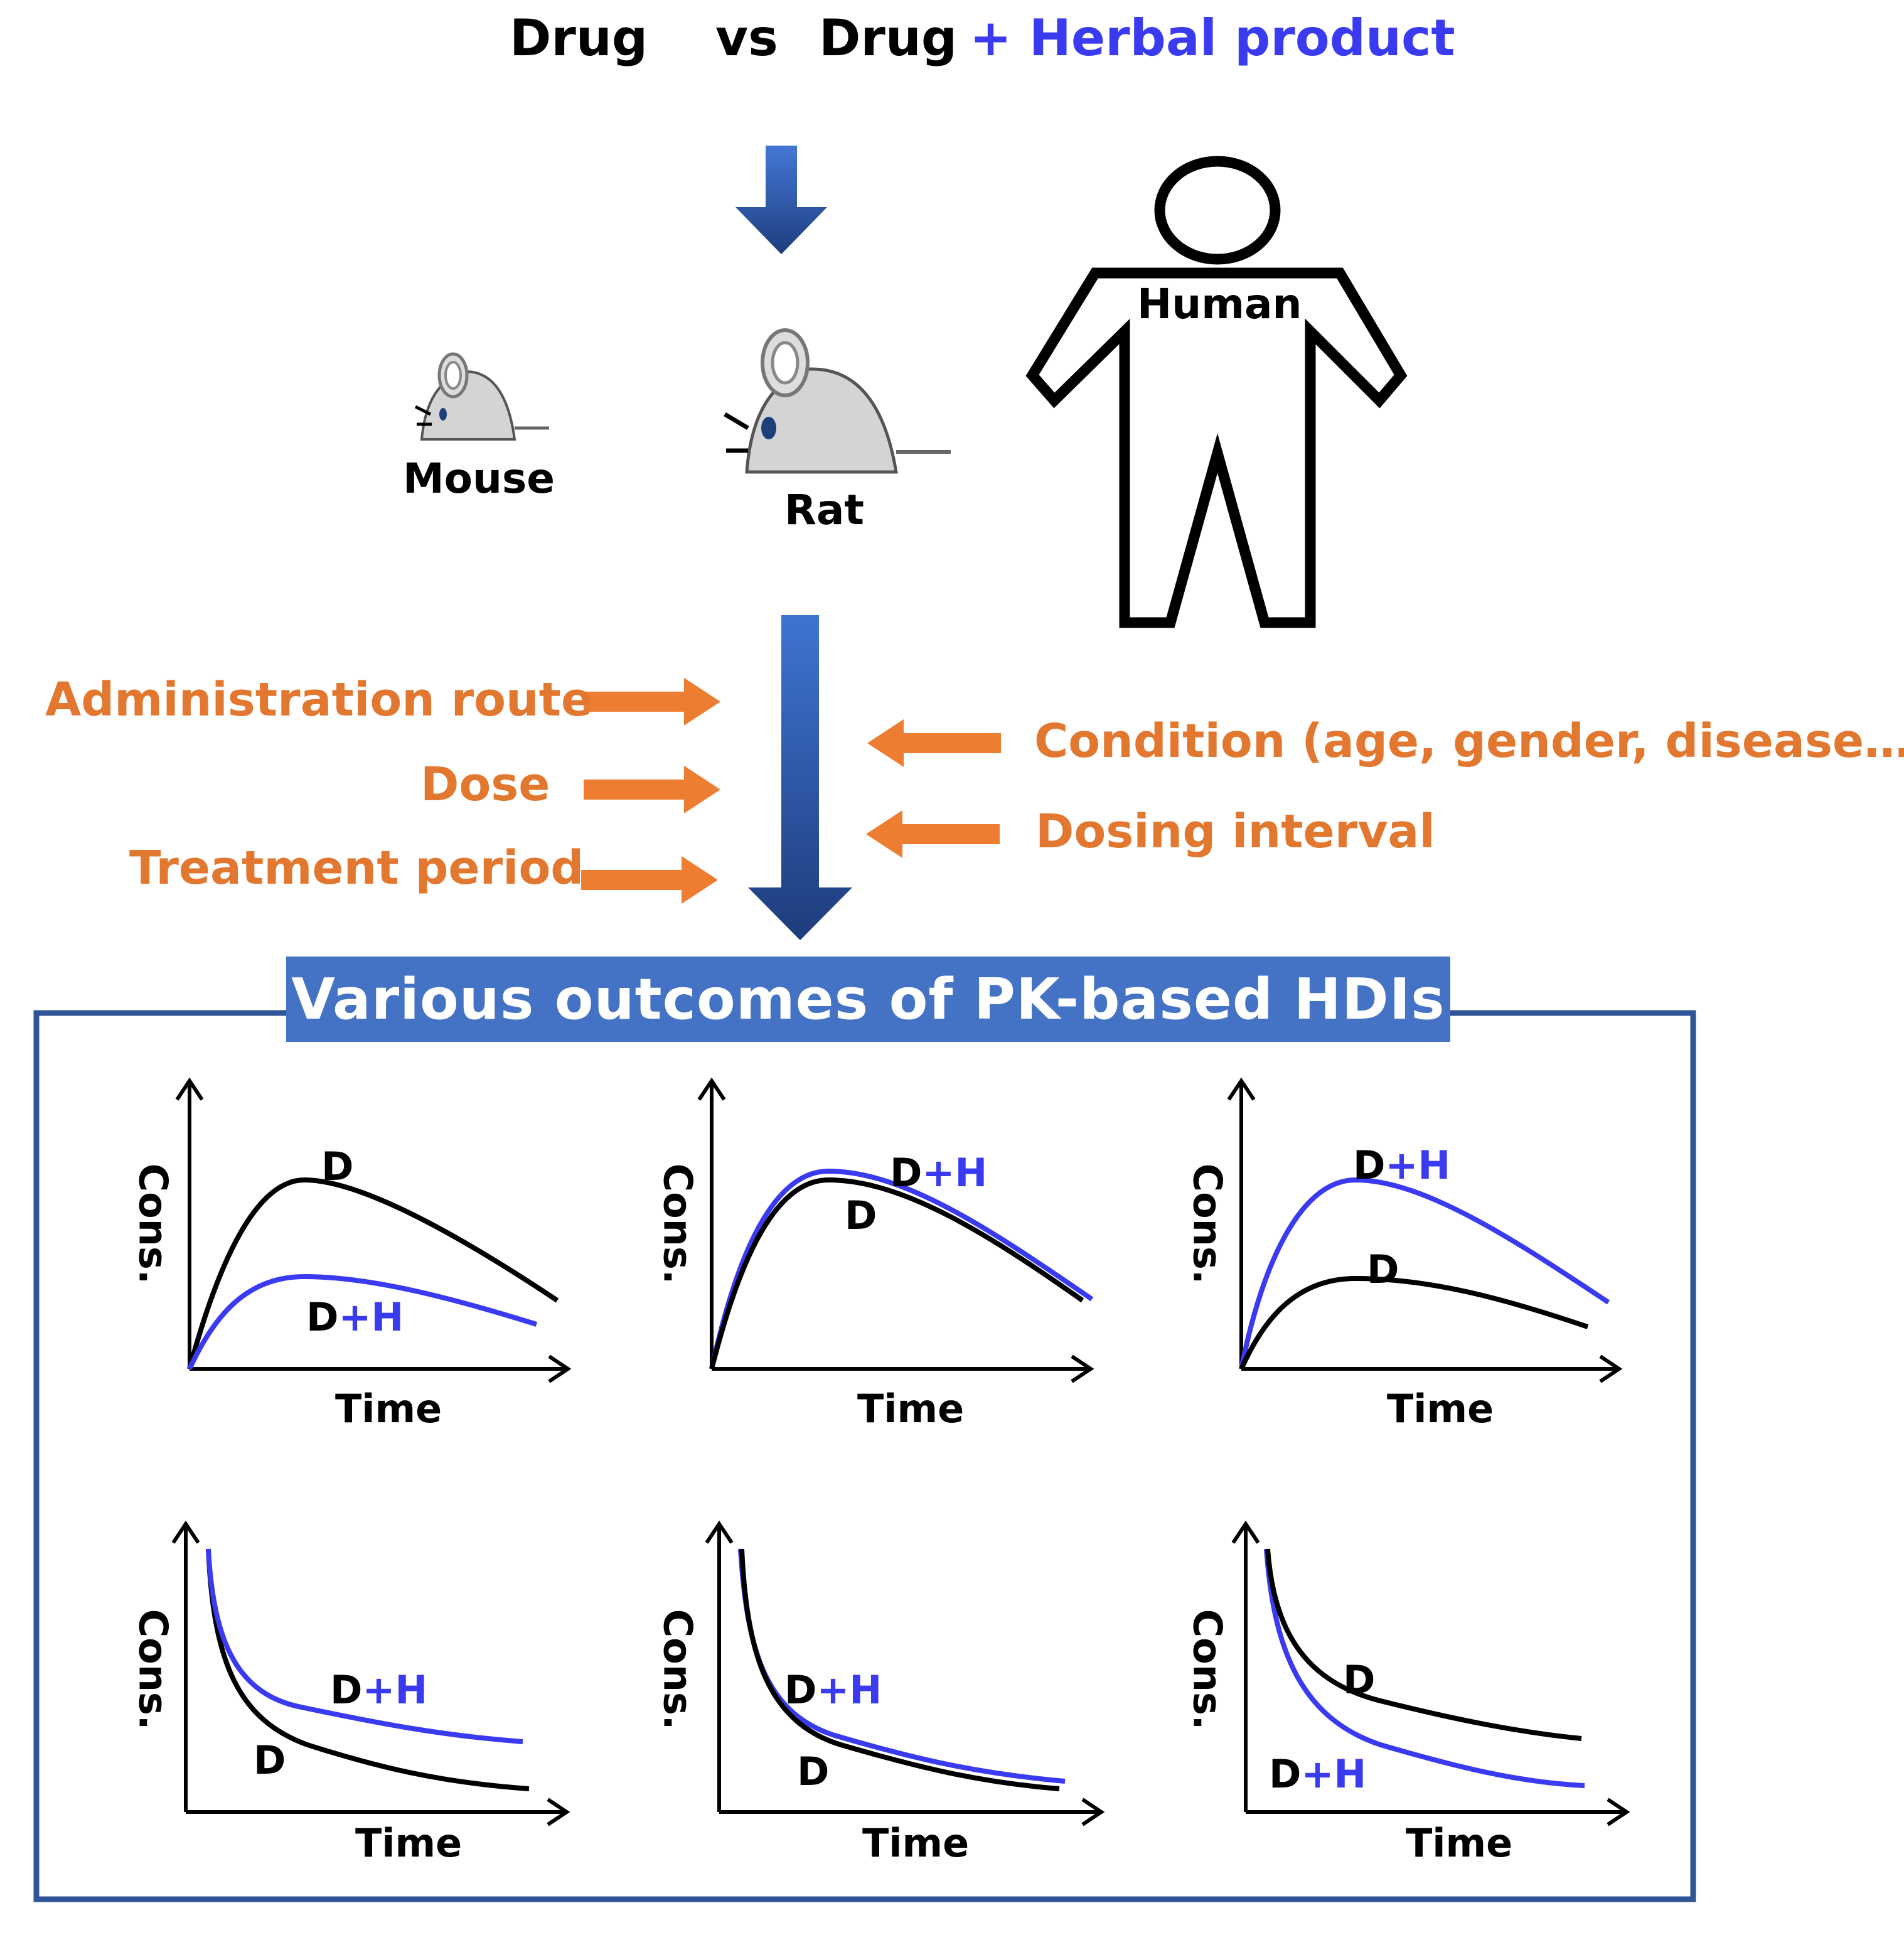 Image resolution: width=1904 pixels, height=1935 pixels. I want to click on ylabel-panel-6: Cons., so click(1207, 1669).